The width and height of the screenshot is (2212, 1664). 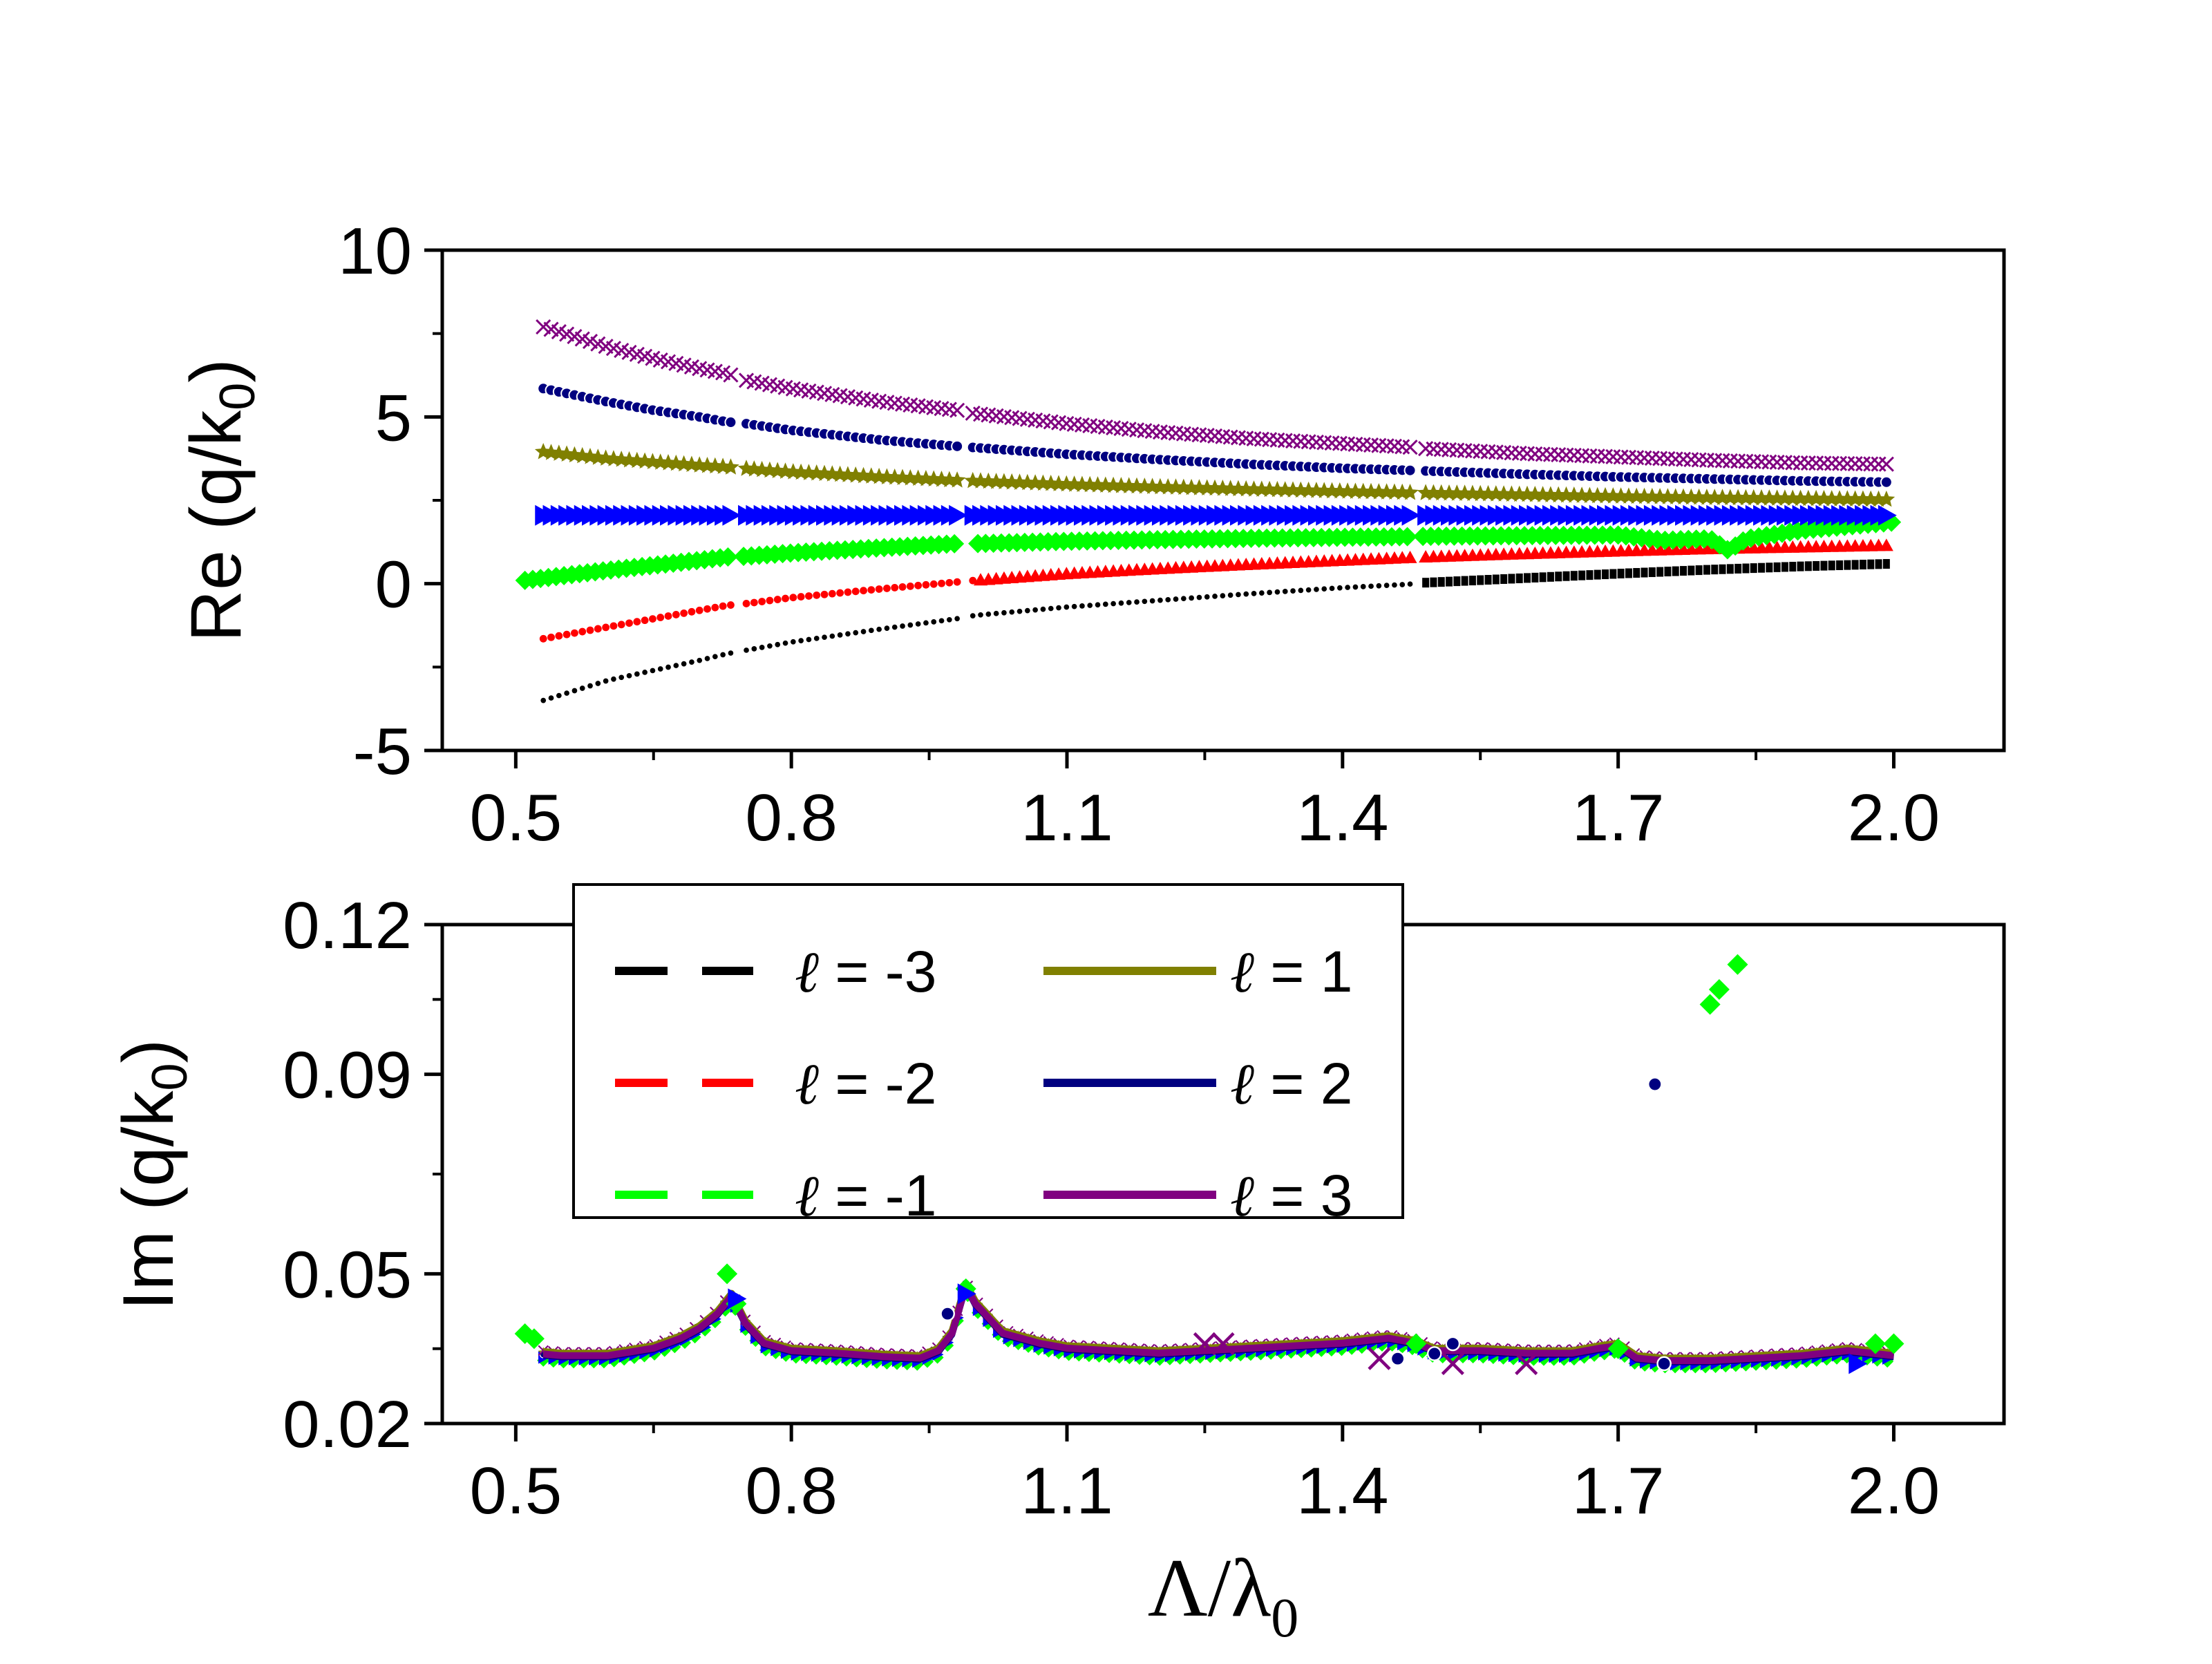 I want to click on top-point-6-140-b, so click(x=1660, y=458).